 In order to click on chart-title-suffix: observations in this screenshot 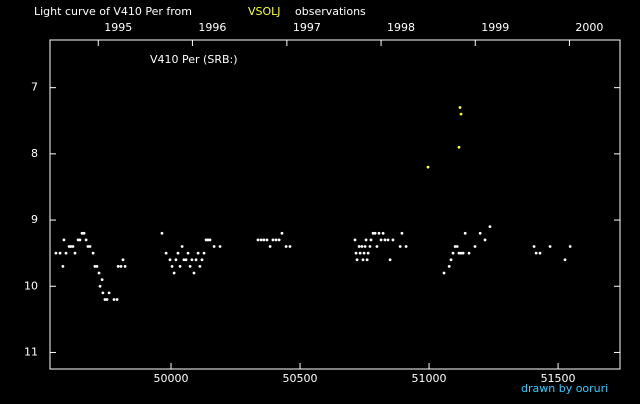, I will do `click(330, 11)`.